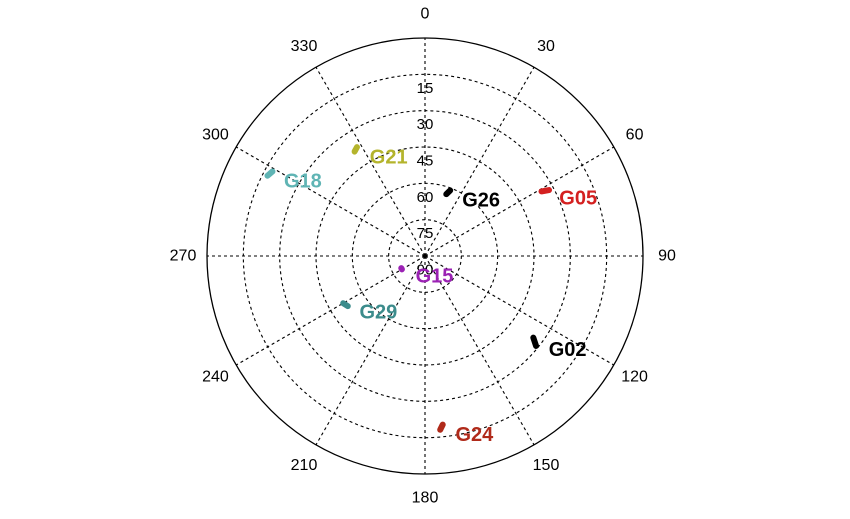 This screenshot has width=850, height=519. What do you see at coordinates (389, 157) in the screenshot?
I see `satellite-label-g21: G21` at bounding box center [389, 157].